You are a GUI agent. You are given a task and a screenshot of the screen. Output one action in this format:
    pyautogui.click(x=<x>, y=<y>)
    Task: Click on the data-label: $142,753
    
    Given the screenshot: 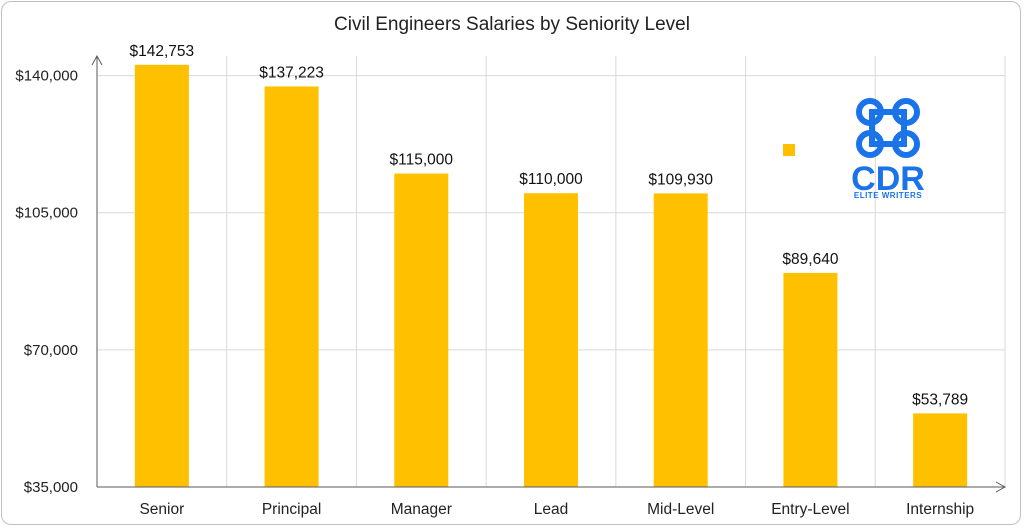 What is the action you would take?
    pyautogui.click(x=162, y=51)
    